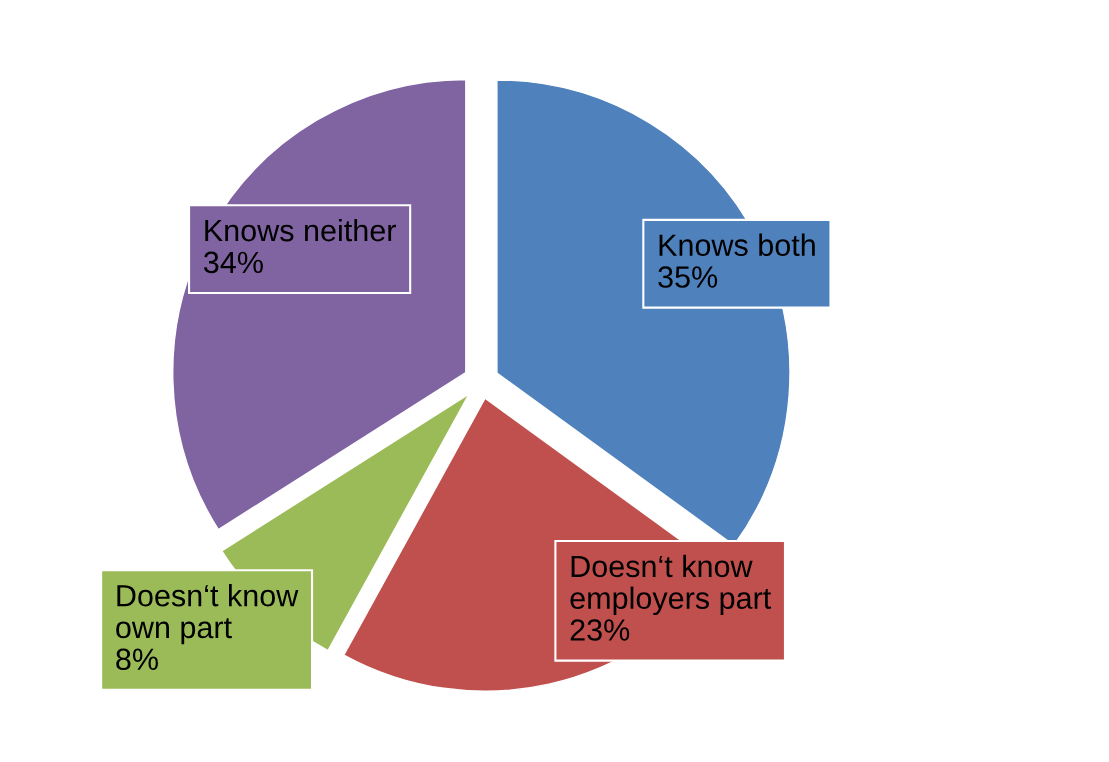  I want to click on data-label: 35%, so click(688, 277).